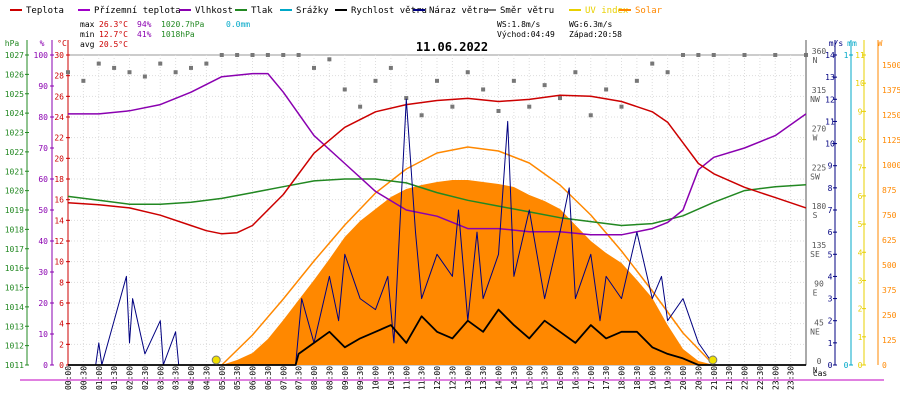 The height and width of the screenshot is (400, 900). What do you see at coordinates (14, 326) in the screenshot?
I see `hpa-axis-tick-label: 1013` at bounding box center [14, 326].